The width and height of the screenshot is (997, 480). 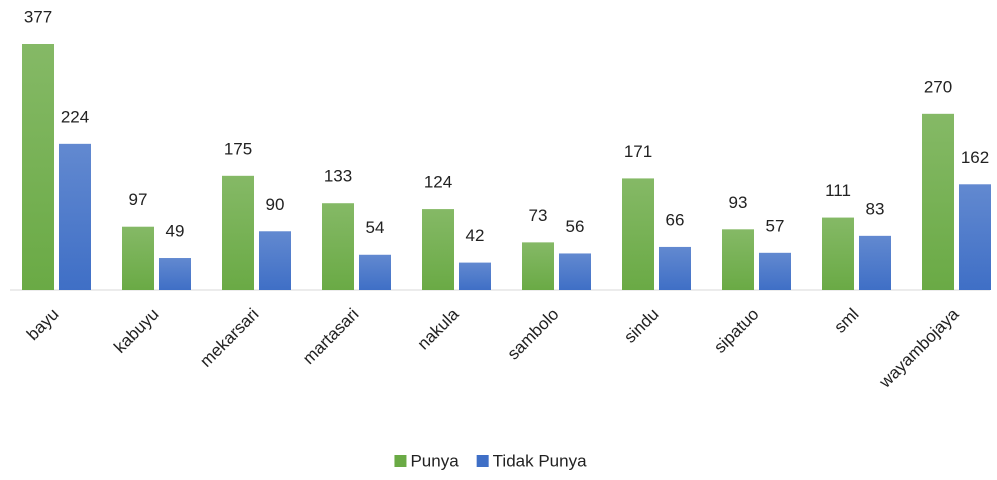 What do you see at coordinates (331, 337) in the screenshot?
I see `x-tick-label: martasari` at bounding box center [331, 337].